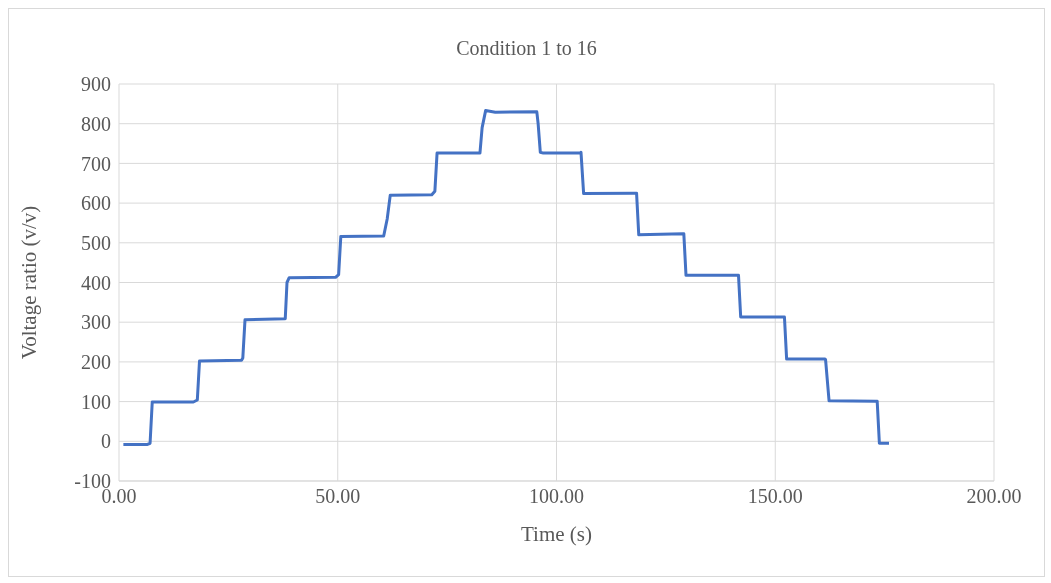 This screenshot has height=583, width=1051. I want to click on chart-title: Condition 1 to 16, so click(526, 48).